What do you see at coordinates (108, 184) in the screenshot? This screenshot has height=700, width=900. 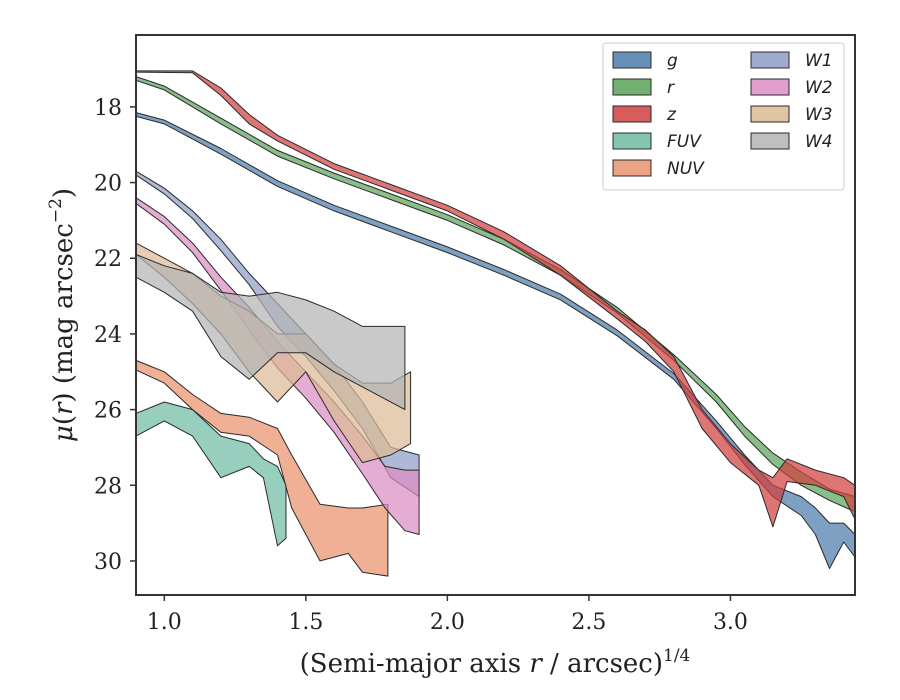 I see `y-tick-label: 20` at bounding box center [108, 184].